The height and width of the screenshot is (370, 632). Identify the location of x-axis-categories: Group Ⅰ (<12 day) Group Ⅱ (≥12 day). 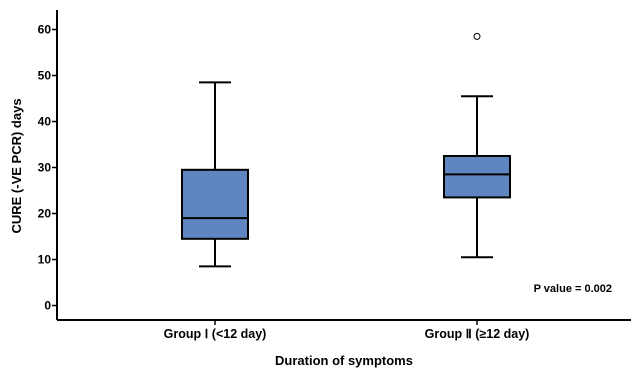
(347, 330).